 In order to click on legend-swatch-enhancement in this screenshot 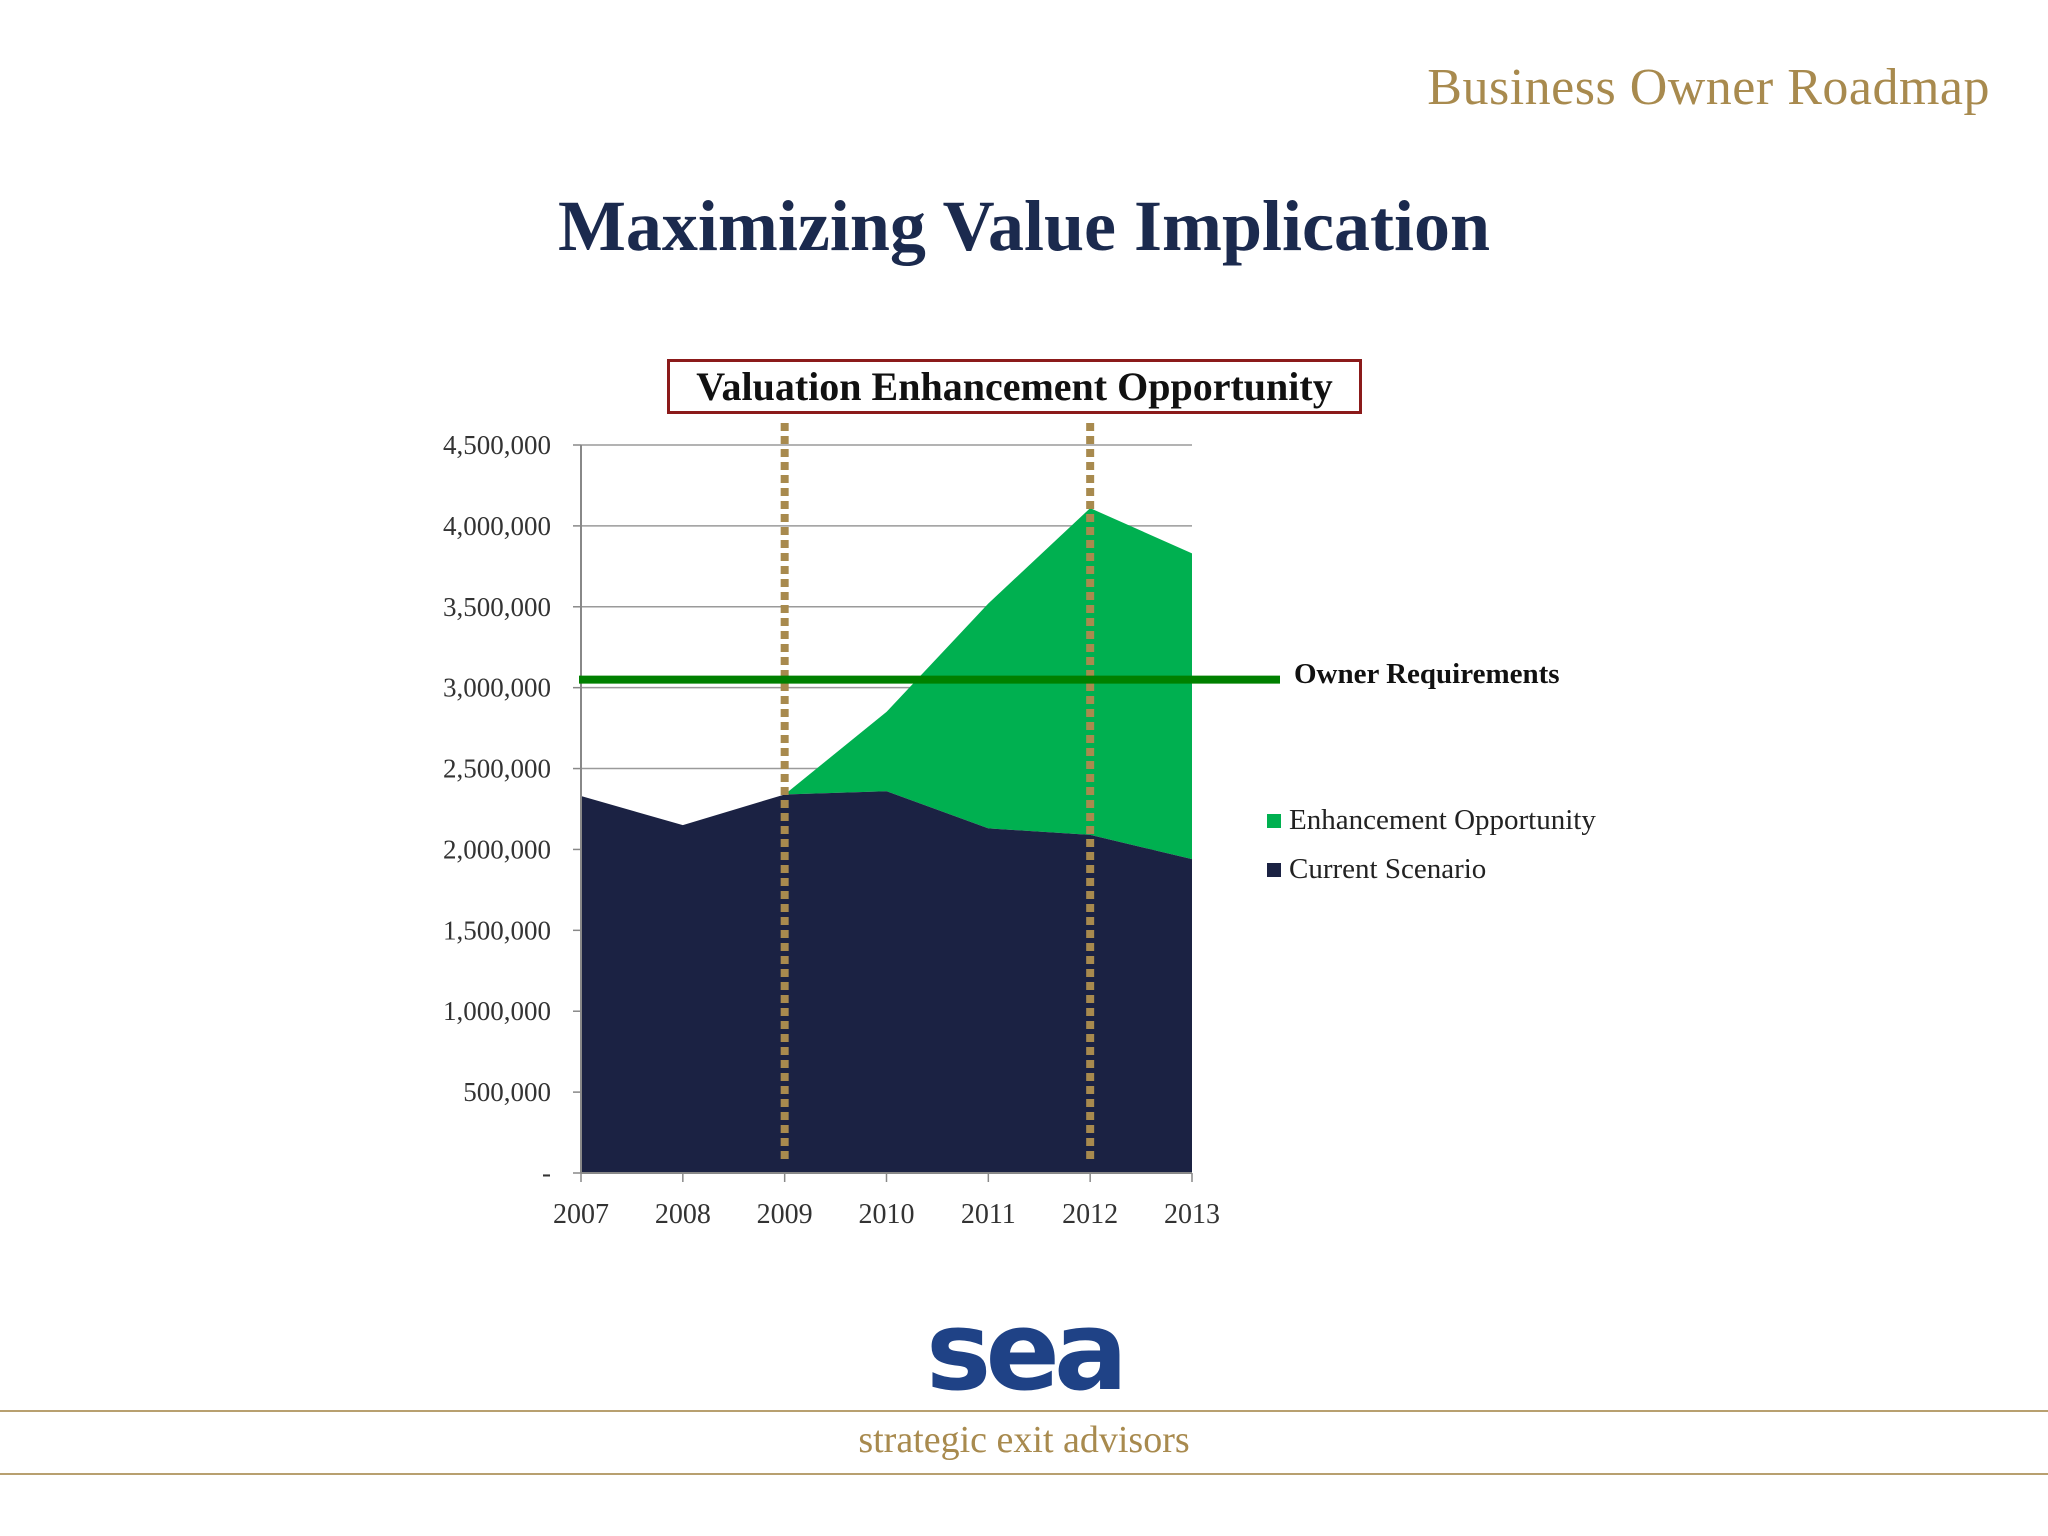, I will do `click(1274, 820)`.